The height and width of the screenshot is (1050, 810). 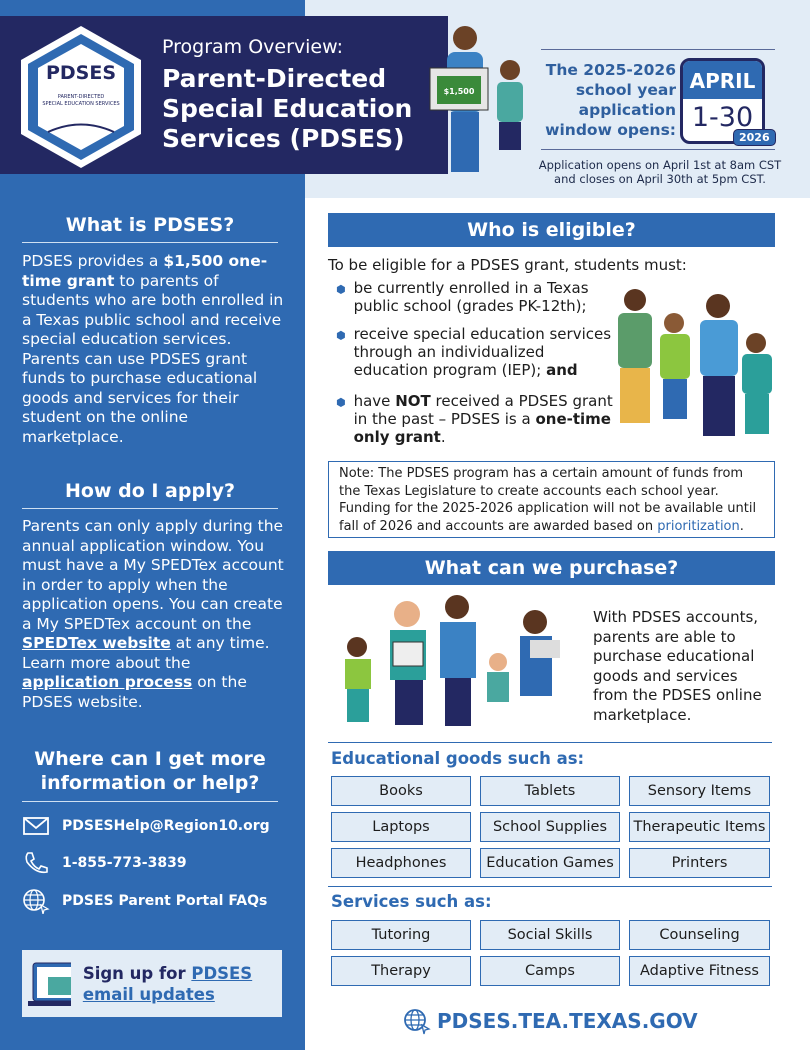 What do you see at coordinates (401, 971) in the screenshot?
I see `service-item: Therapy` at bounding box center [401, 971].